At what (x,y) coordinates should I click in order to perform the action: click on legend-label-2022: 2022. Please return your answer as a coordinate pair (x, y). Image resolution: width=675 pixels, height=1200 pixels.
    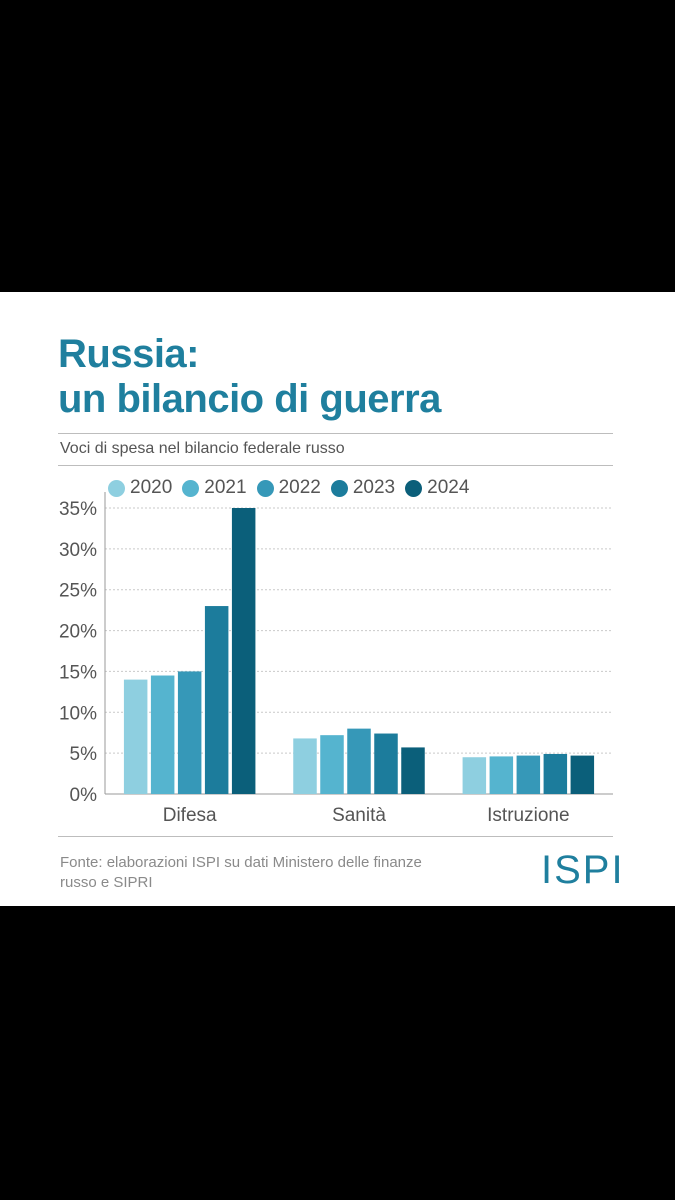
    Looking at the image, I should click on (299, 487).